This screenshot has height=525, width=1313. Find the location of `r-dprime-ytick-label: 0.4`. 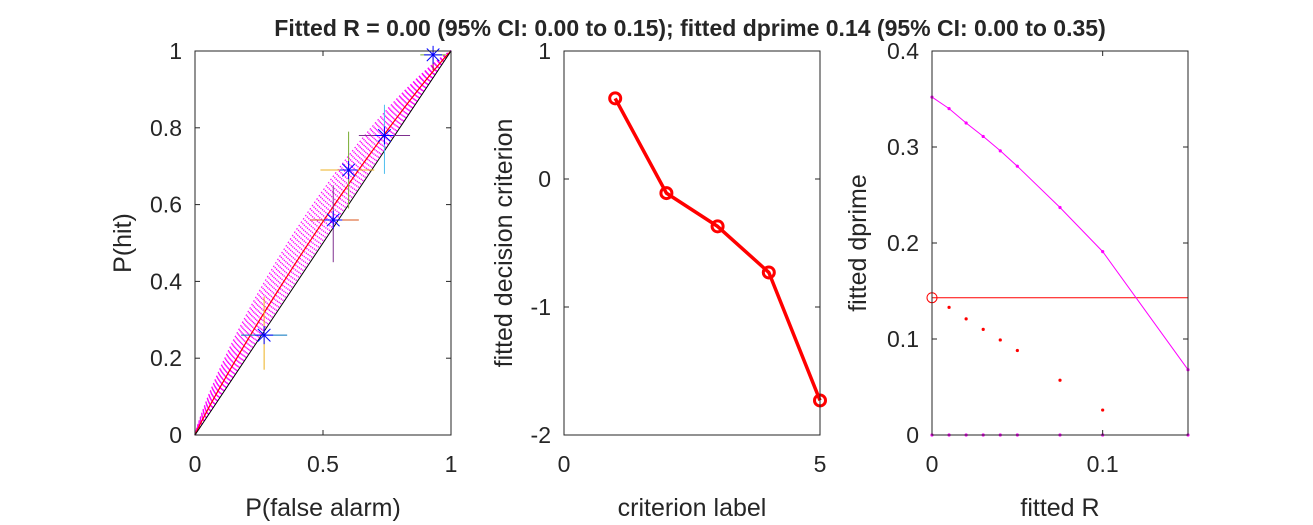

r-dprime-ytick-label: 0.4 is located at coordinates (903, 51).